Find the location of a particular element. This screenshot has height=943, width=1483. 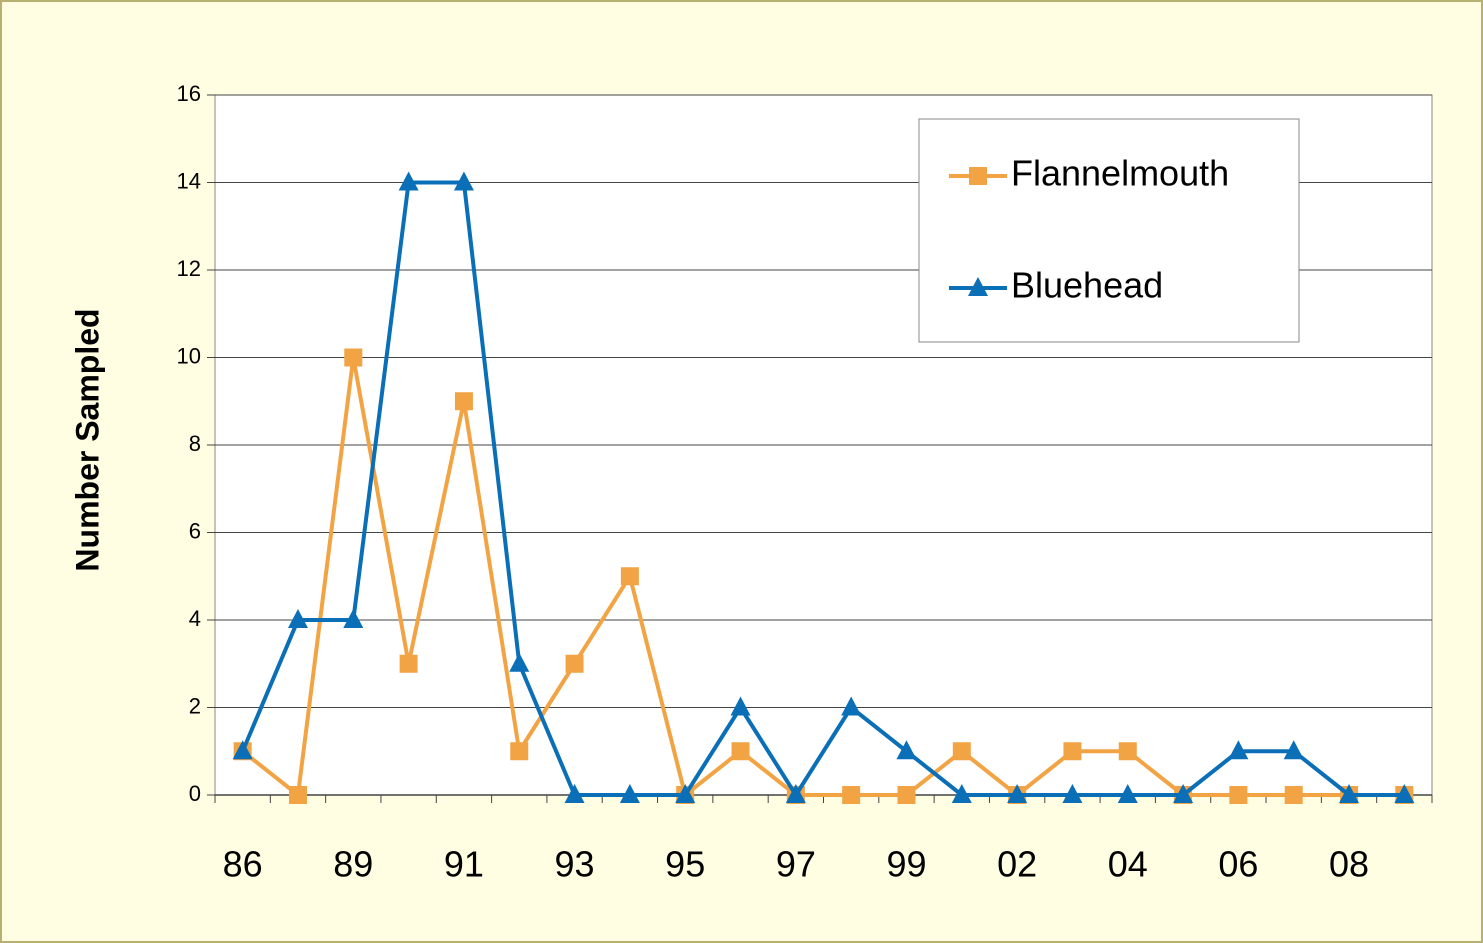

x-tick-label: 04 is located at coordinates (1128, 864).